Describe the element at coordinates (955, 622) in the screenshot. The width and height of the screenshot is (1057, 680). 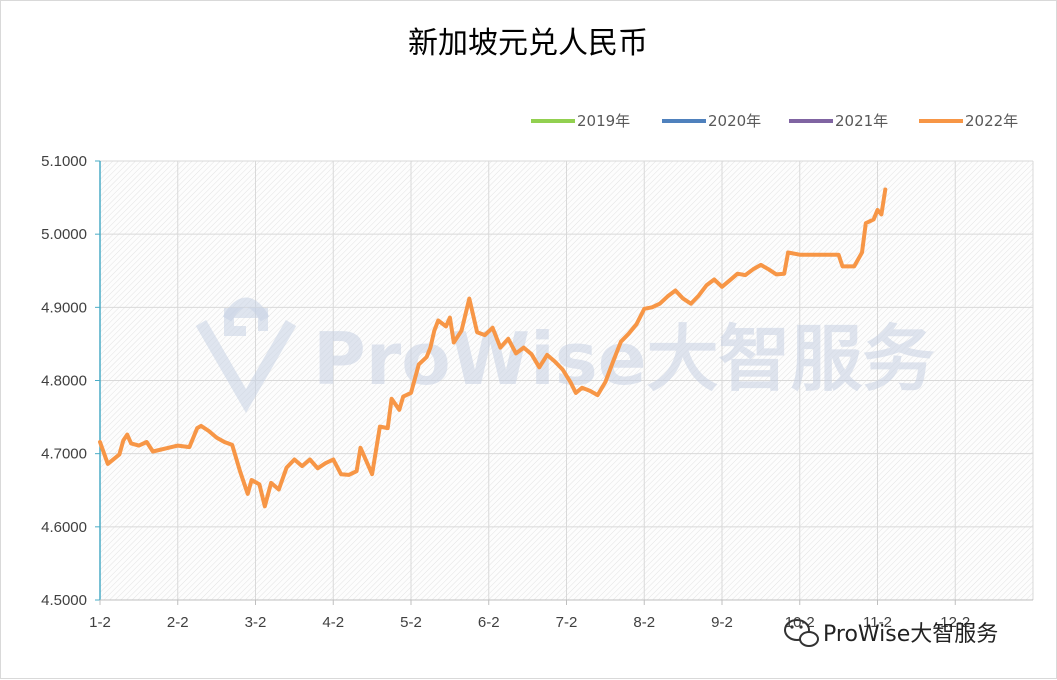
I see `x-tick-label: 12-2` at that location.